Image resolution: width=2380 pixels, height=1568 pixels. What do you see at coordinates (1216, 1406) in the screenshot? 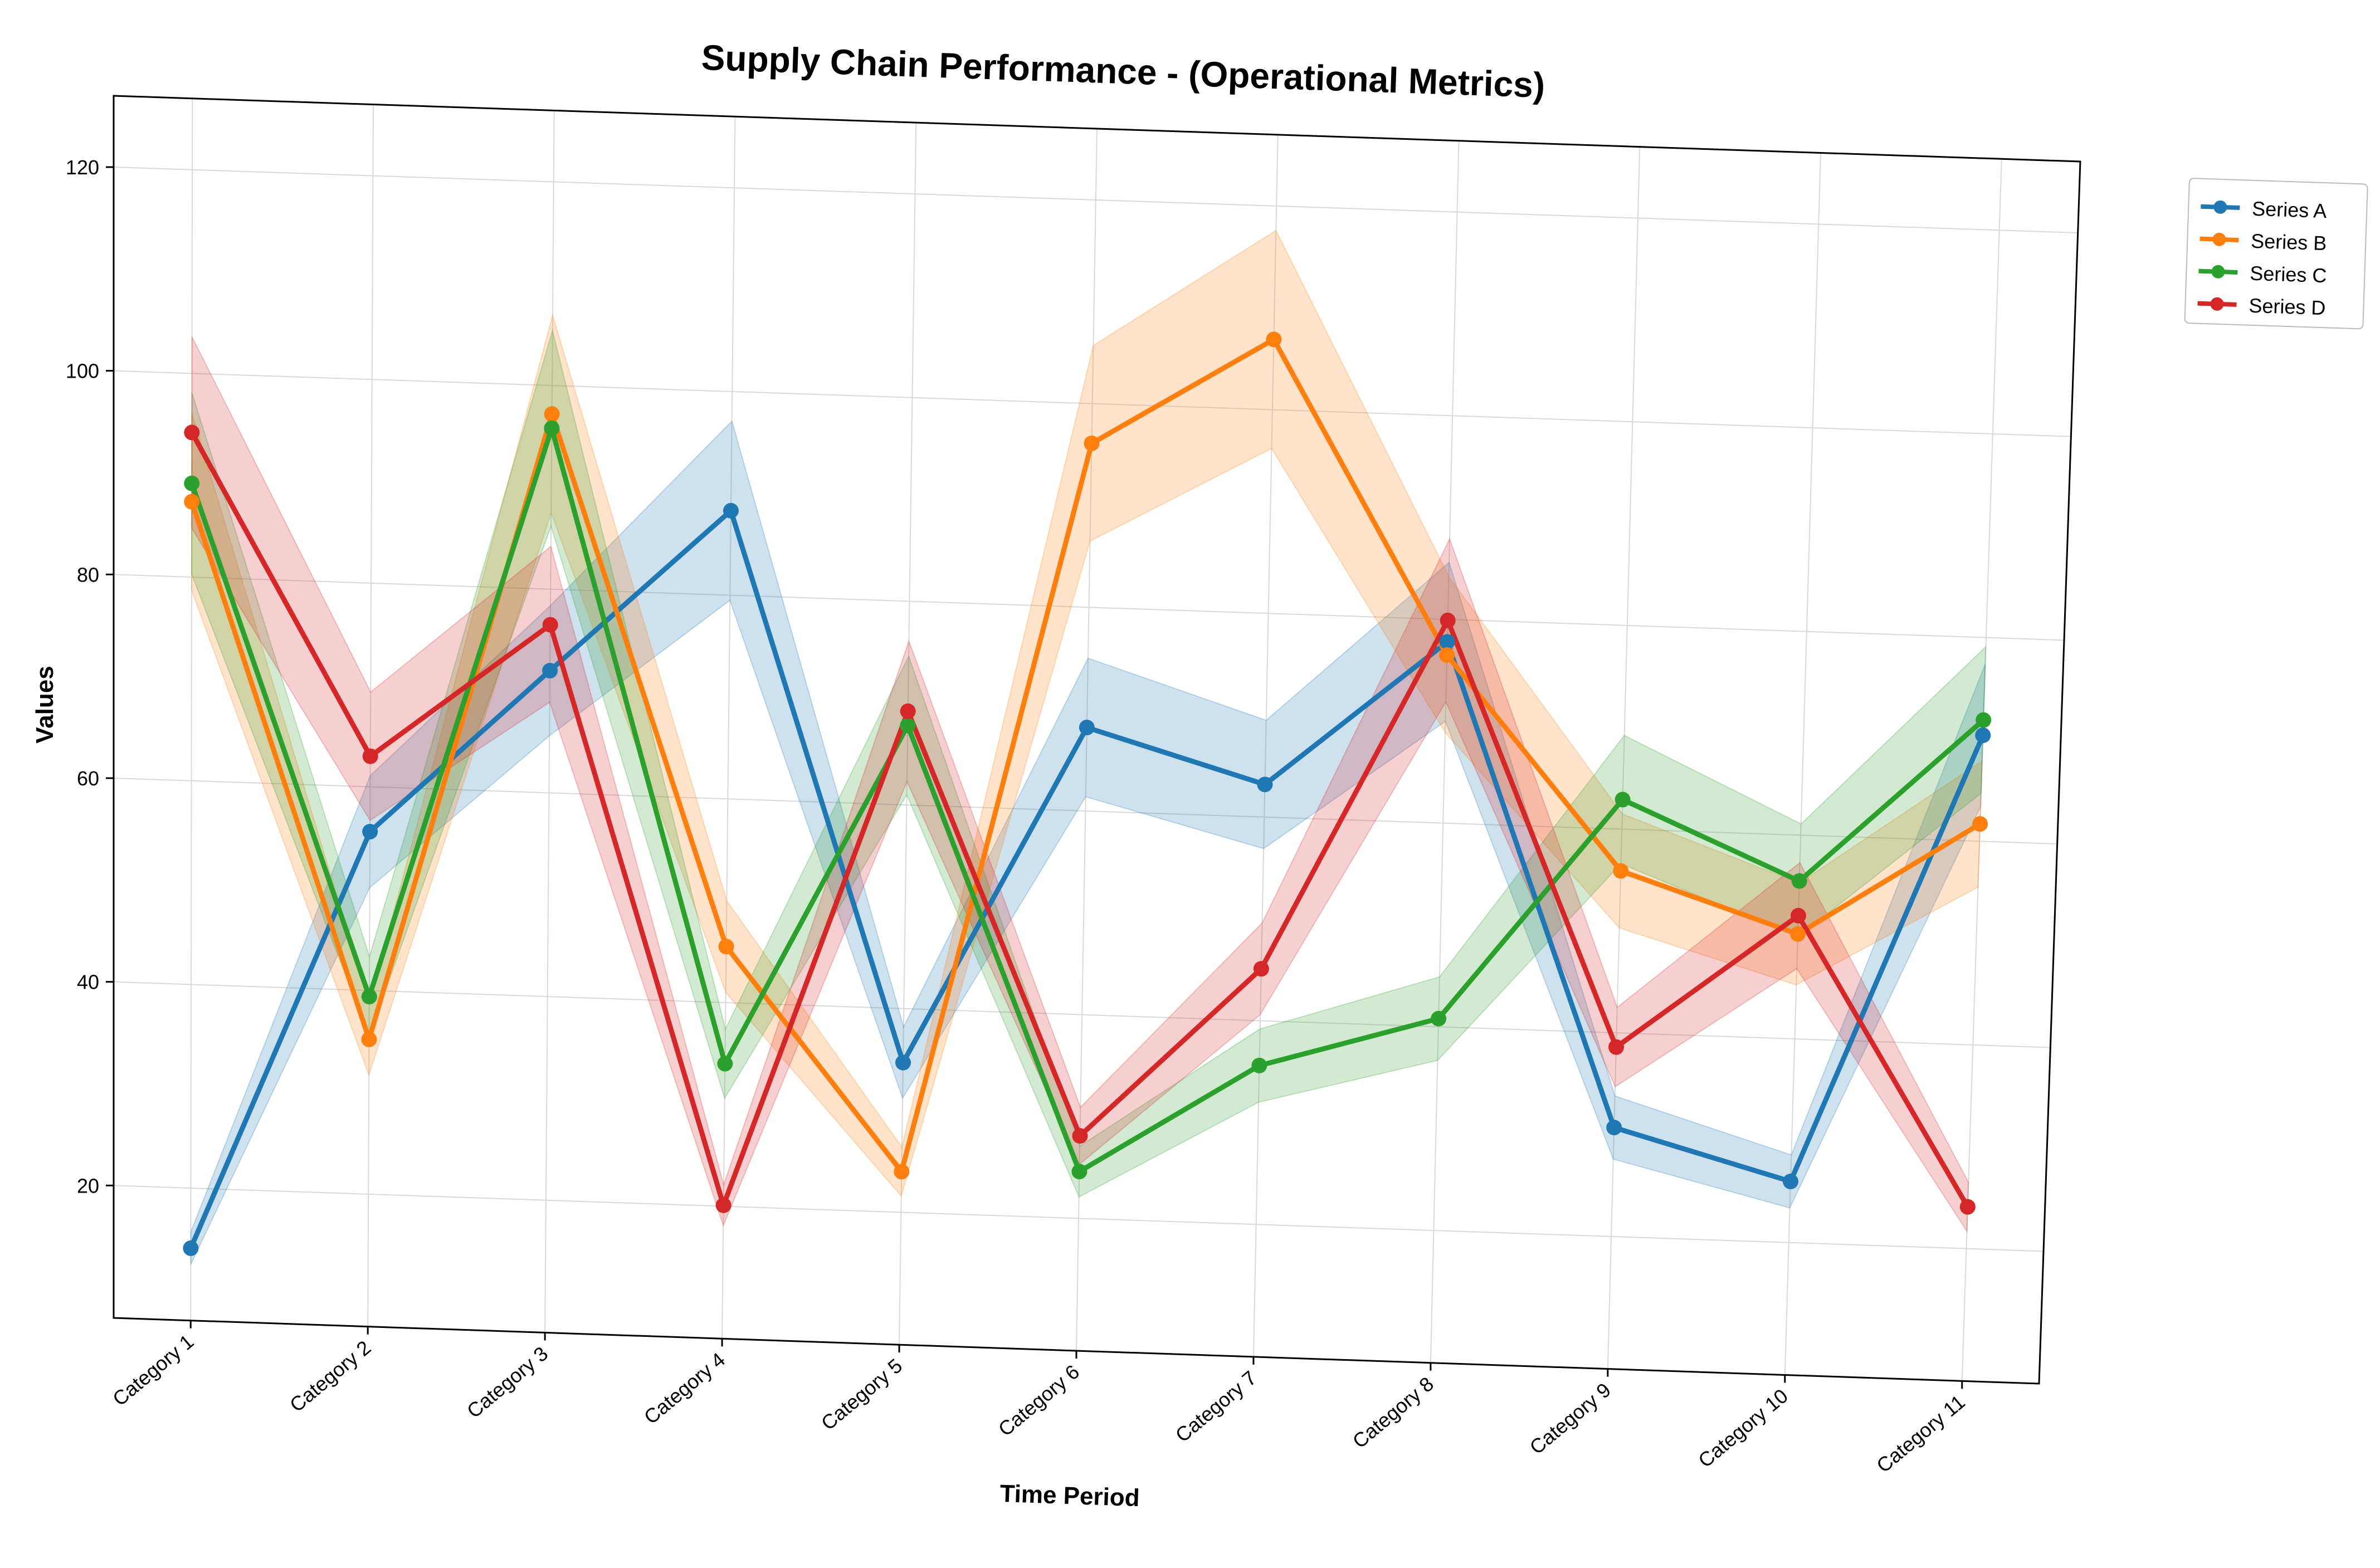
I see `x-tick-label: Category 7` at bounding box center [1216, 1406].